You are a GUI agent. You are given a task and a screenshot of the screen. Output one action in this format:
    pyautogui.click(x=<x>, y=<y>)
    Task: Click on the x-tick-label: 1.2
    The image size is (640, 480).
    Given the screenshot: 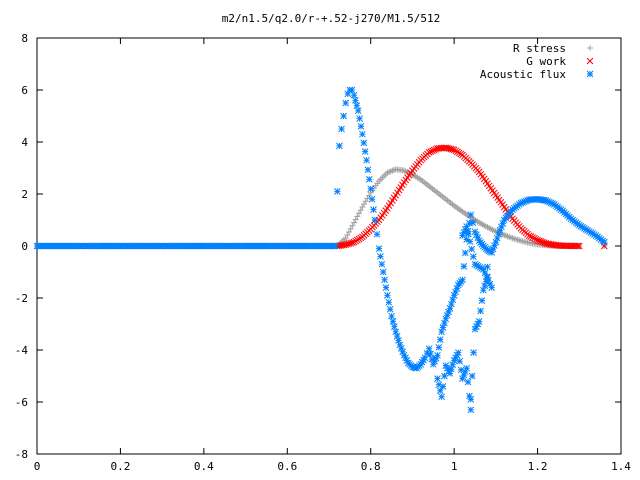 What is the action you would take?
    pyautogui.click(x=538, y=466)
    